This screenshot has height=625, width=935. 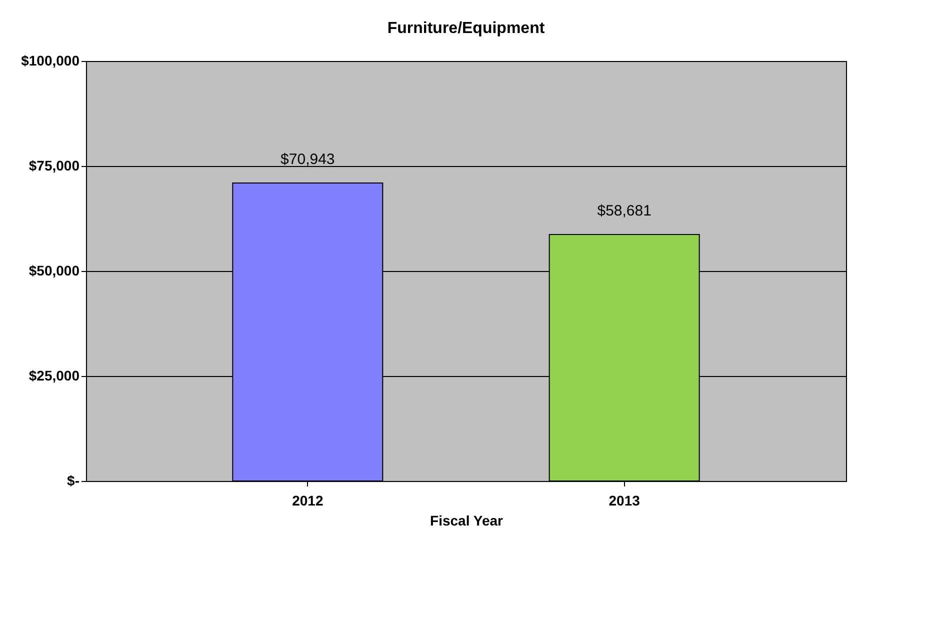 What do you see at coordinates (73, 480) in the screenshot?
I see `y-tick-label: $-` at bounding box center [73, 480].